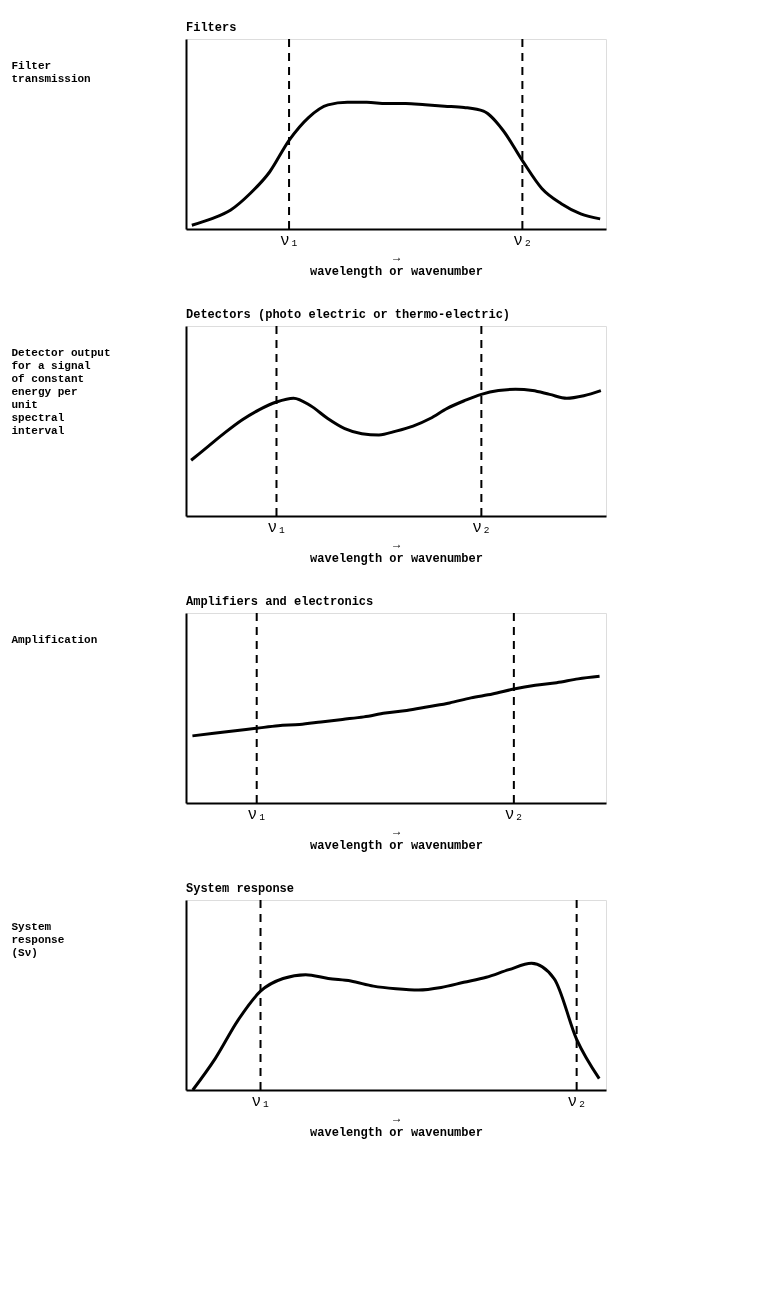 This screenshot has height=1297, width=768. I want to click on chart-title: System response, so click(240, 889).